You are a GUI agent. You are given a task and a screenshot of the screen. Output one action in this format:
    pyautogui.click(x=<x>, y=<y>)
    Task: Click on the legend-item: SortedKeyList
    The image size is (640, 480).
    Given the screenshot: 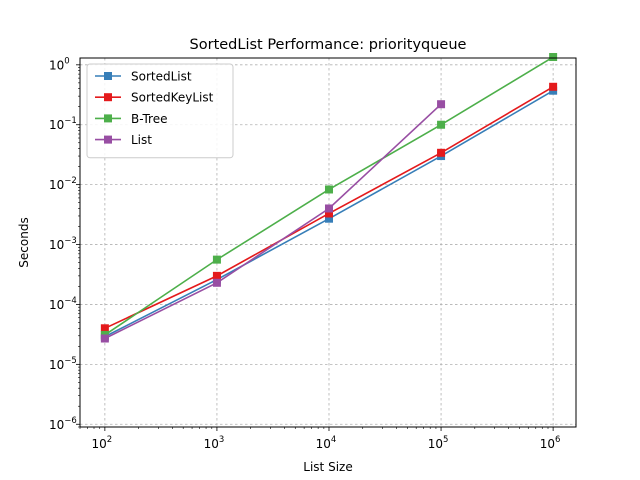 What is the action you would take?
    pyautogui.click(x=154, y=98)
    